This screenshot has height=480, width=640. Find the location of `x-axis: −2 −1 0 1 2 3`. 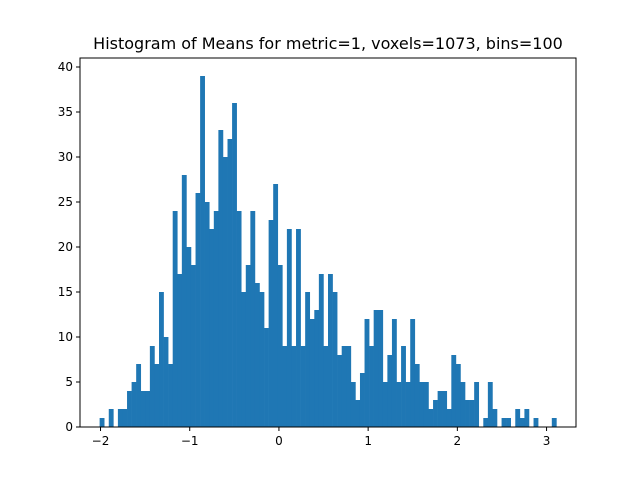

x-axis: −2 −1 0 1 2 3 is located at coordinates (321, 437).